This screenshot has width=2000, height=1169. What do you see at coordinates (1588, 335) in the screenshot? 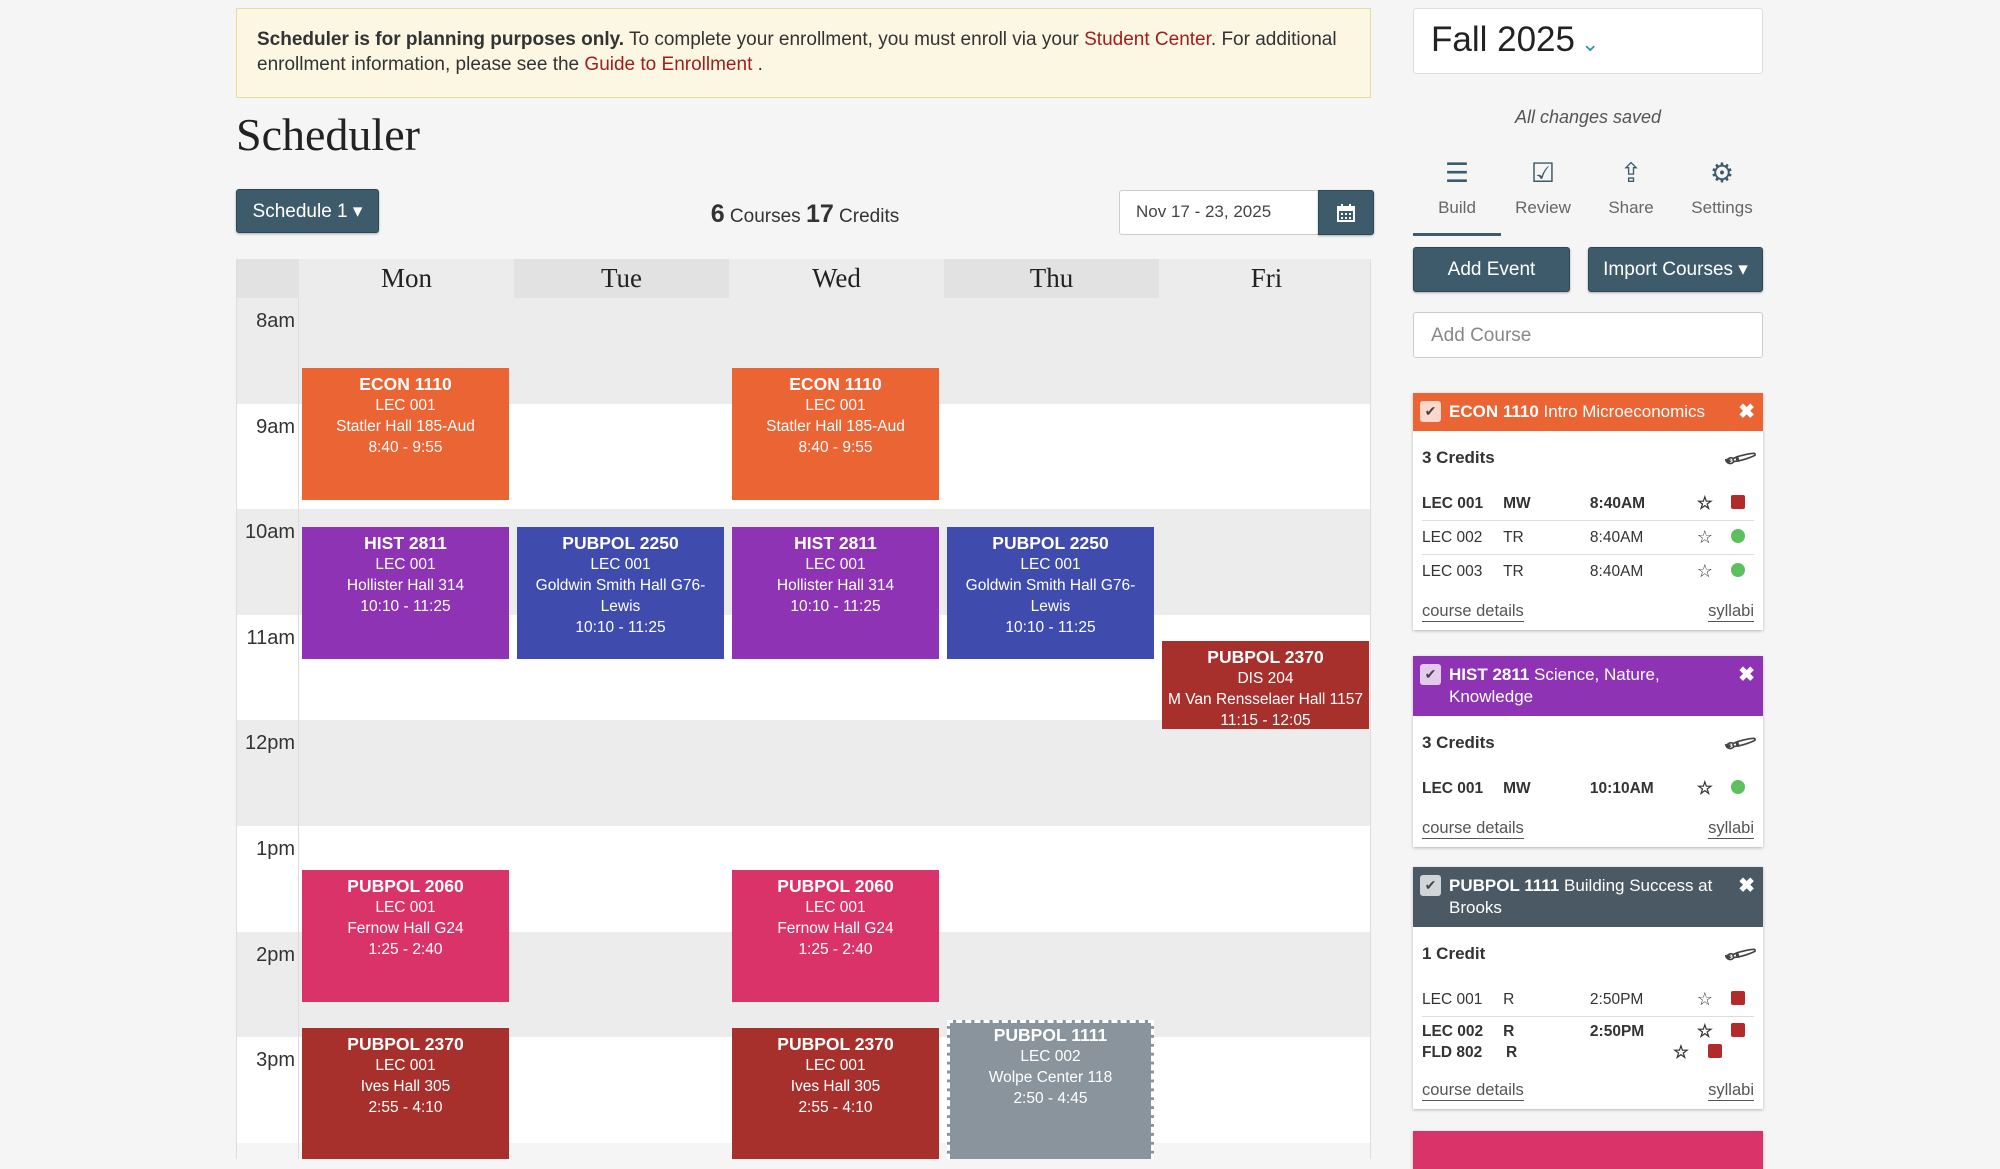
I see `add-course-input: Add Course` at bounding box center [1588, 335].